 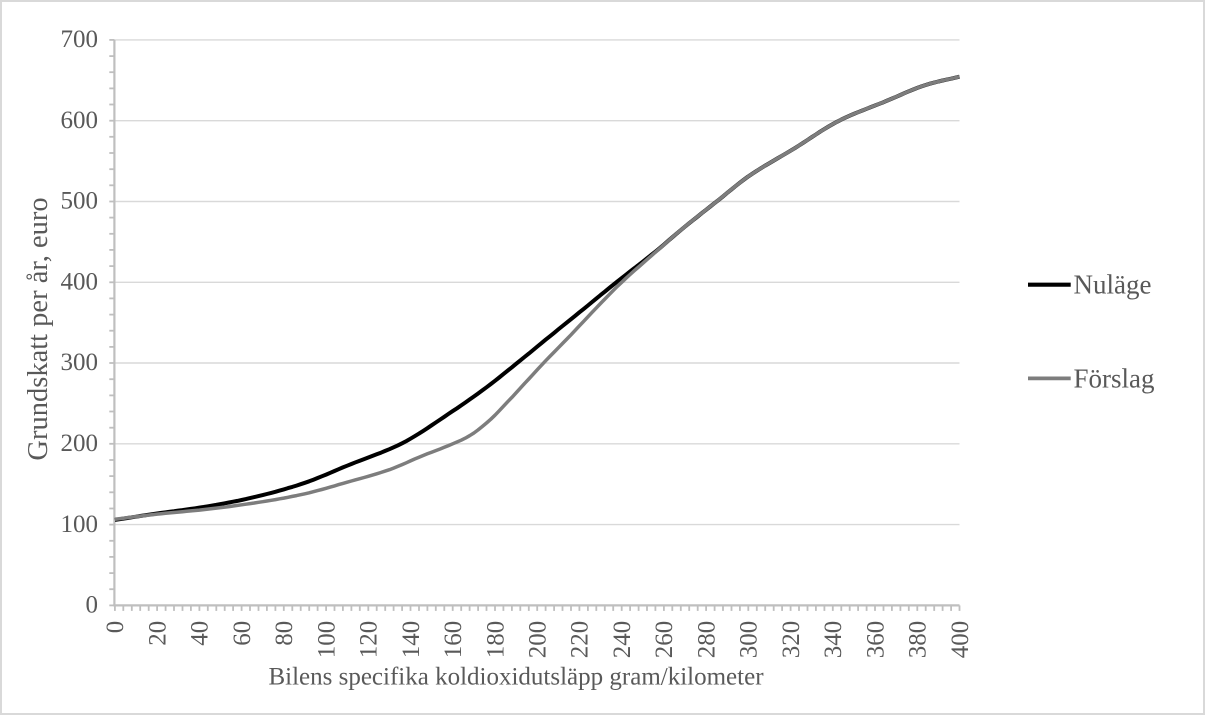 I want to click on svg-text: 280, so click(x=706, y=640).